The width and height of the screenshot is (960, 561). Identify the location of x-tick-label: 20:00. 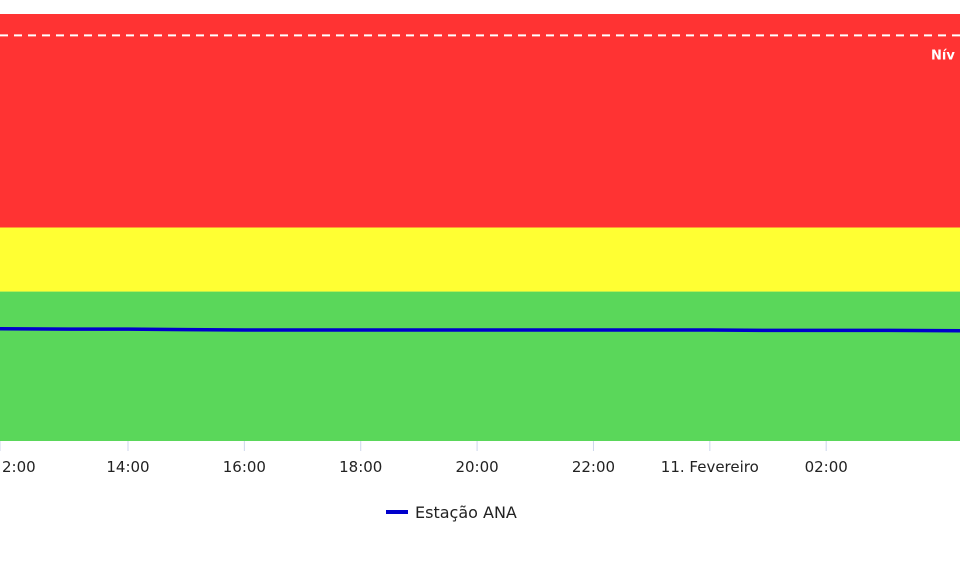
(476, 467).